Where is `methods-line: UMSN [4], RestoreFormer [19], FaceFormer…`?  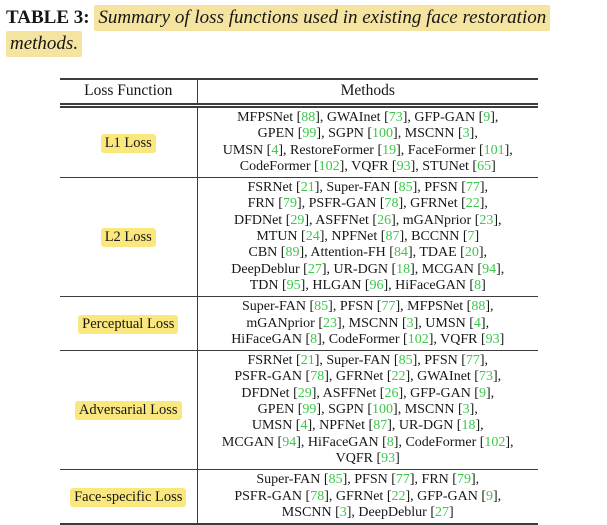
methods-line: UMSN [4], RestoreFormer [19], FaceFormer… is located at coordinates (367, 150).